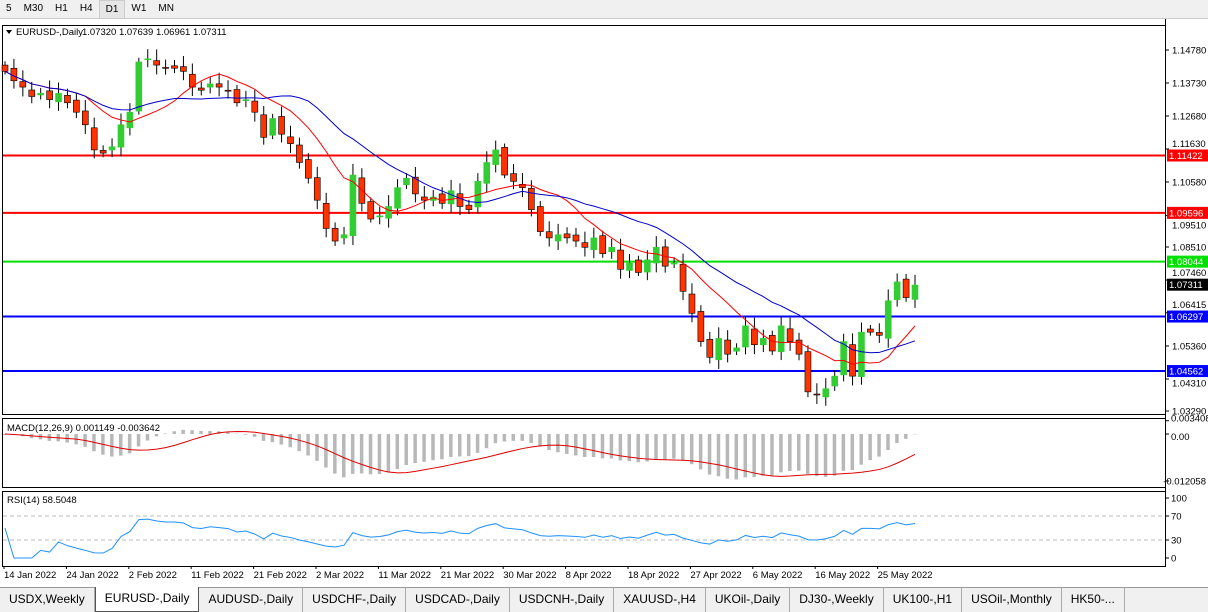  What do you see at coordinates (86, 8) in the screenshot?
I see `timeframe-h4: H4` at bounding box center [86, 8].